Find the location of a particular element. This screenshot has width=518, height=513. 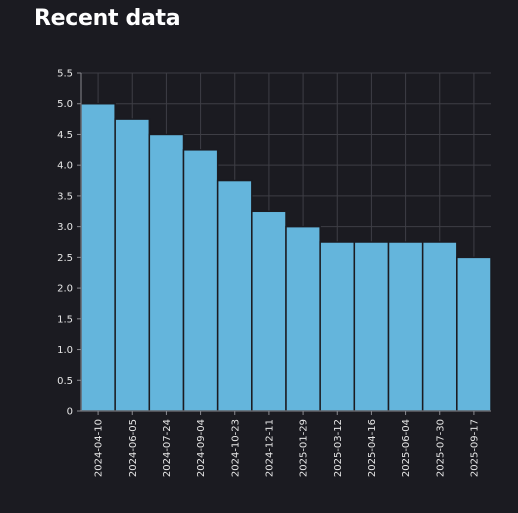

y-tick-label: 3.5 is located at coordinates (65, 196).